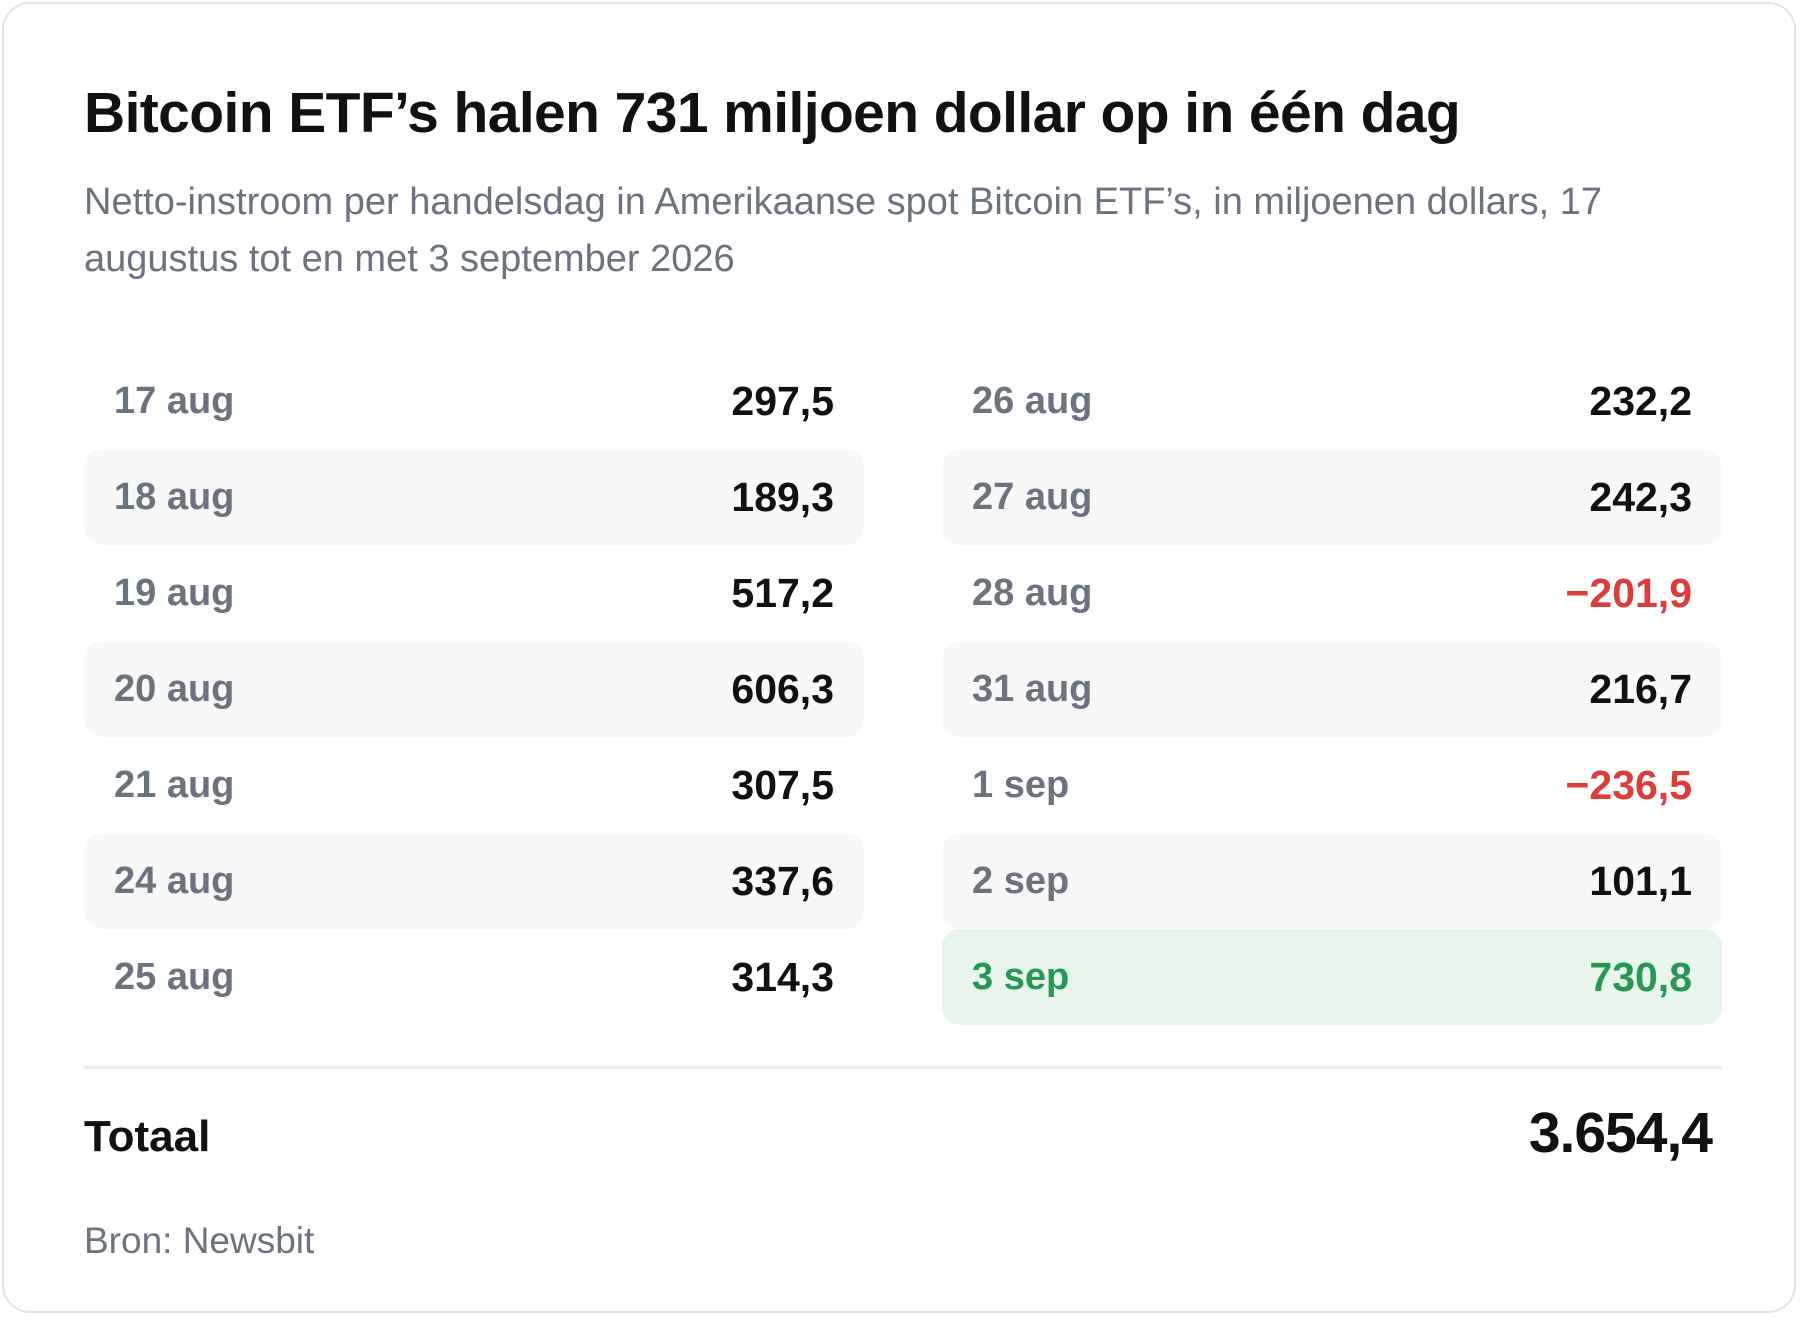 Image resolution: width=1800 pixels, height=1317 pixels. I want to click on row-value: 216,7, so click(1640, 688).